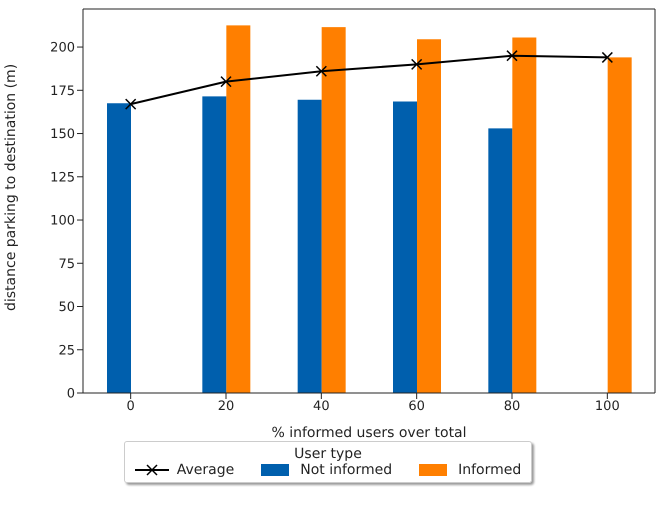 The image size is (658, 513). What do you see at coordinates (321, 406) in the screenshot?
I see `x-tick-label: 40` at bounding box center [321, 406].